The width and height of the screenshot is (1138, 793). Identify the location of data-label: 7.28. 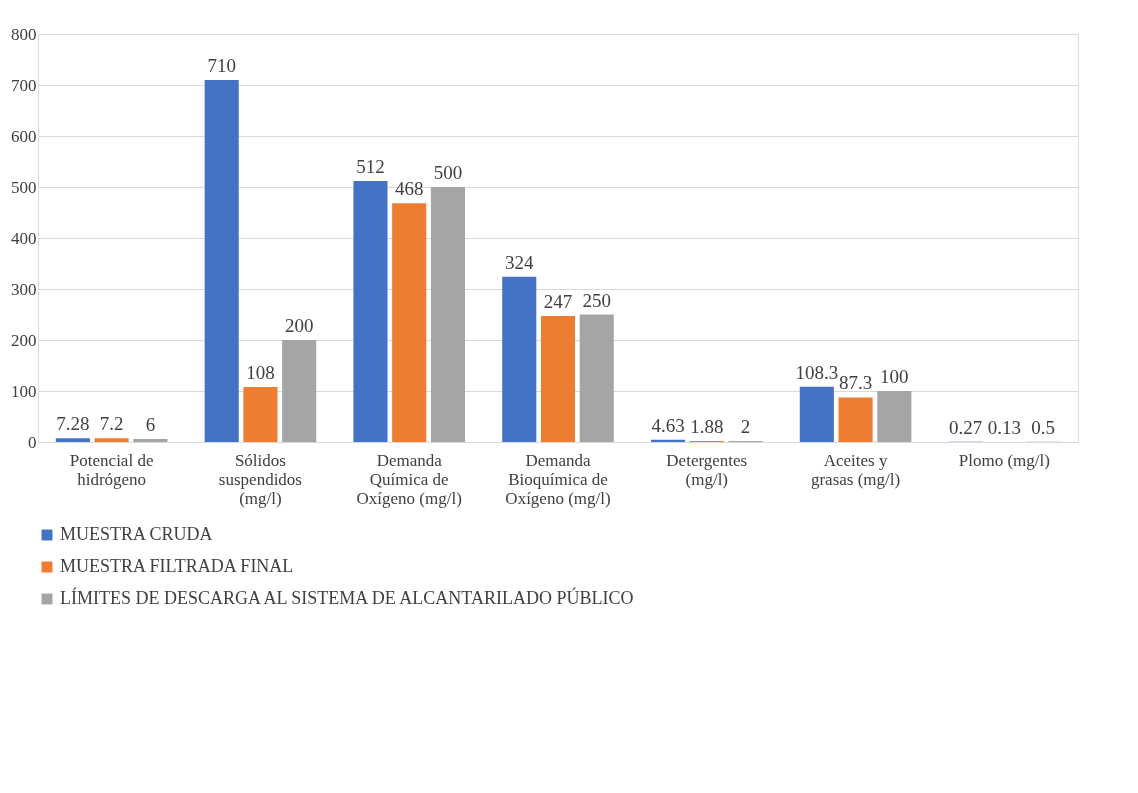
(73, 424).